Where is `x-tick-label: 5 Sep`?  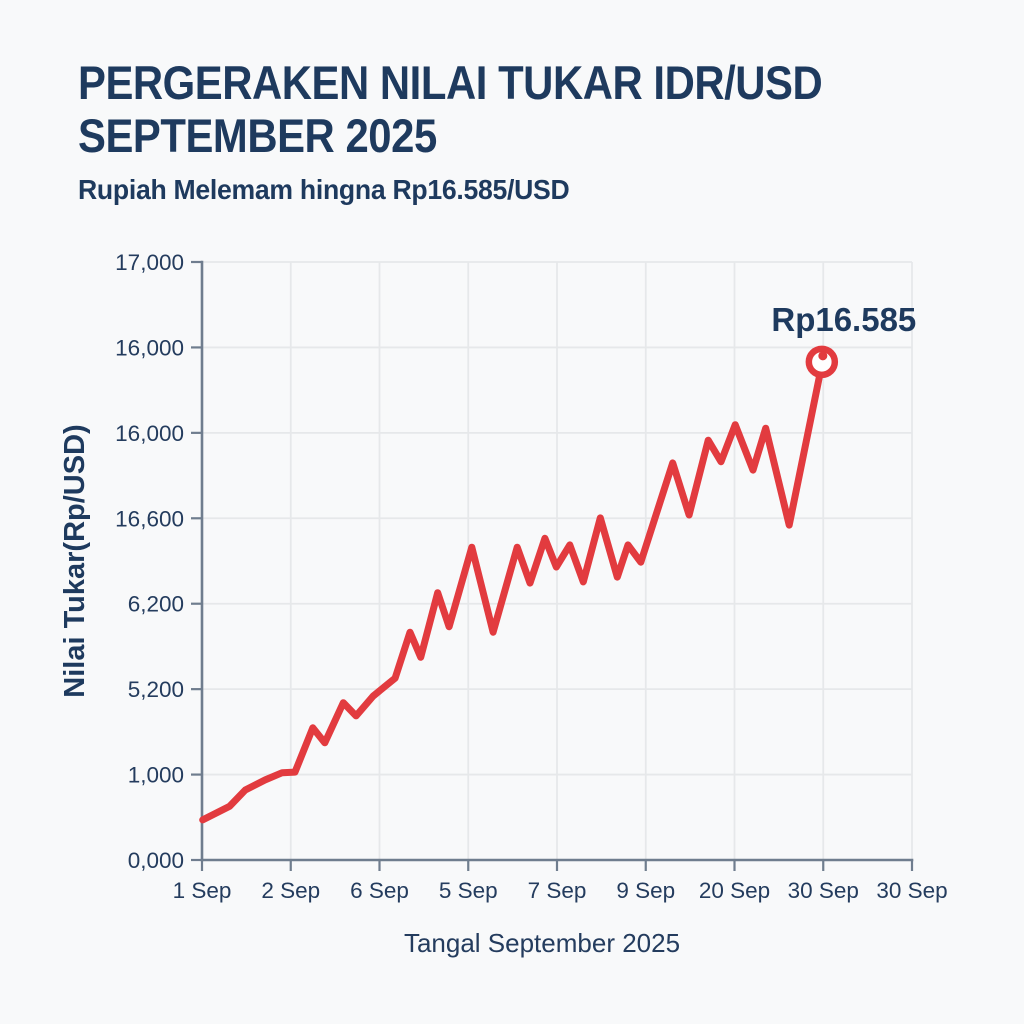 x-tick-label: 5 Sep is located at coordinates (468, 890).